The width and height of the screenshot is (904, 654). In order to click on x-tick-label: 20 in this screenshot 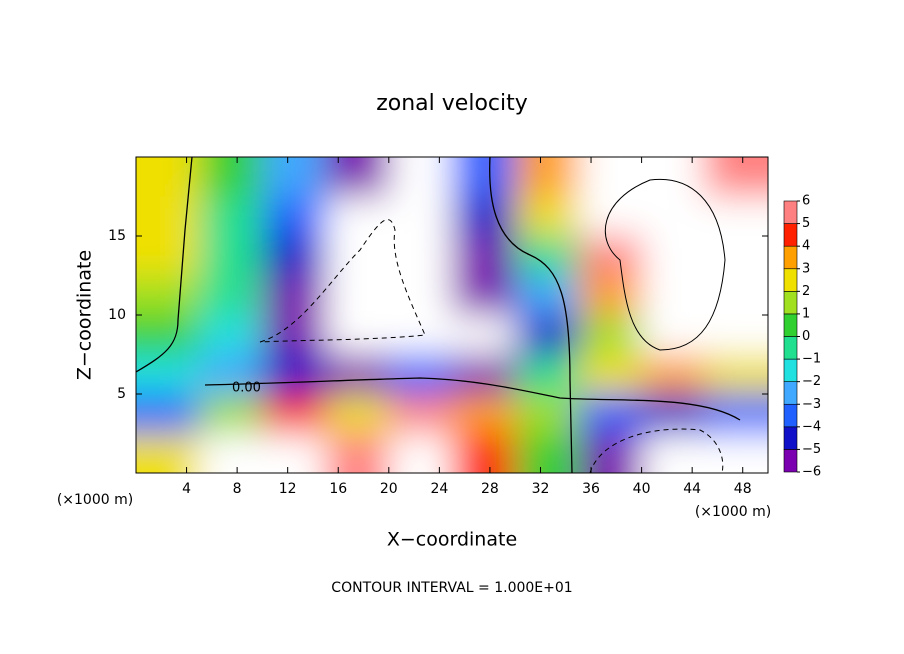, I will do `click(389, 489)`.